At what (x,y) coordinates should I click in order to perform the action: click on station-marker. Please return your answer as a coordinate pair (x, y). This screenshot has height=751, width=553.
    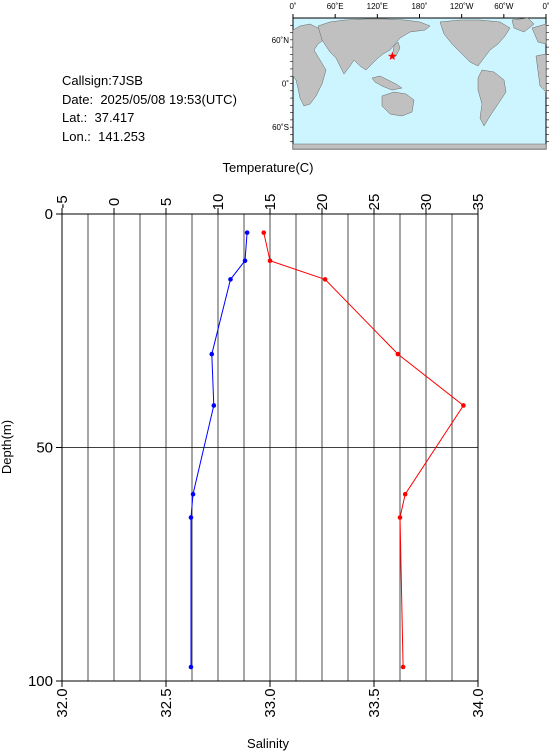
    Looking at the image, I should click on (392, 55).